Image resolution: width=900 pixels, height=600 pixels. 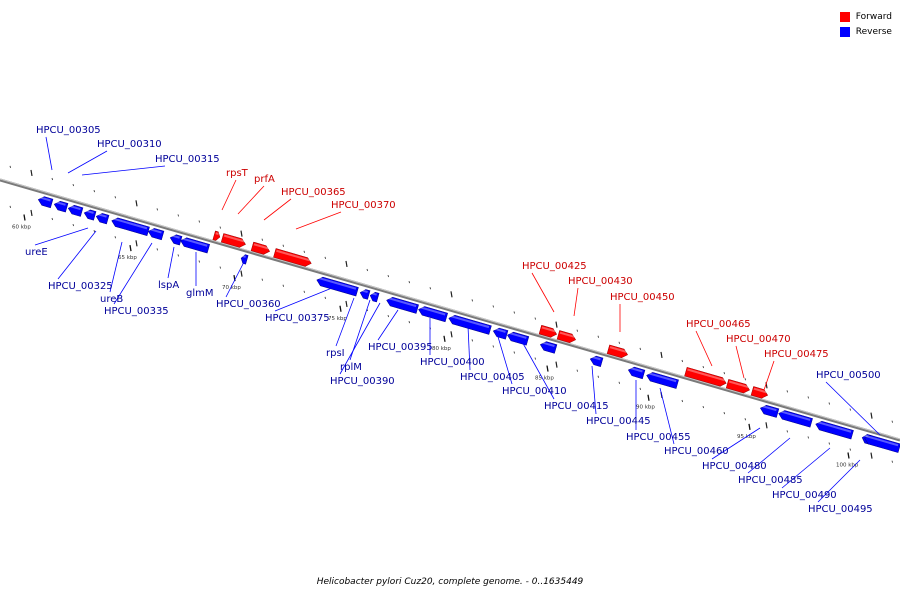 What do you see at coordinates (363, 205) in the screenshot?
I see `gene-label-hpcu-00370: HPCU_00370` at bounding box center [363, 205].